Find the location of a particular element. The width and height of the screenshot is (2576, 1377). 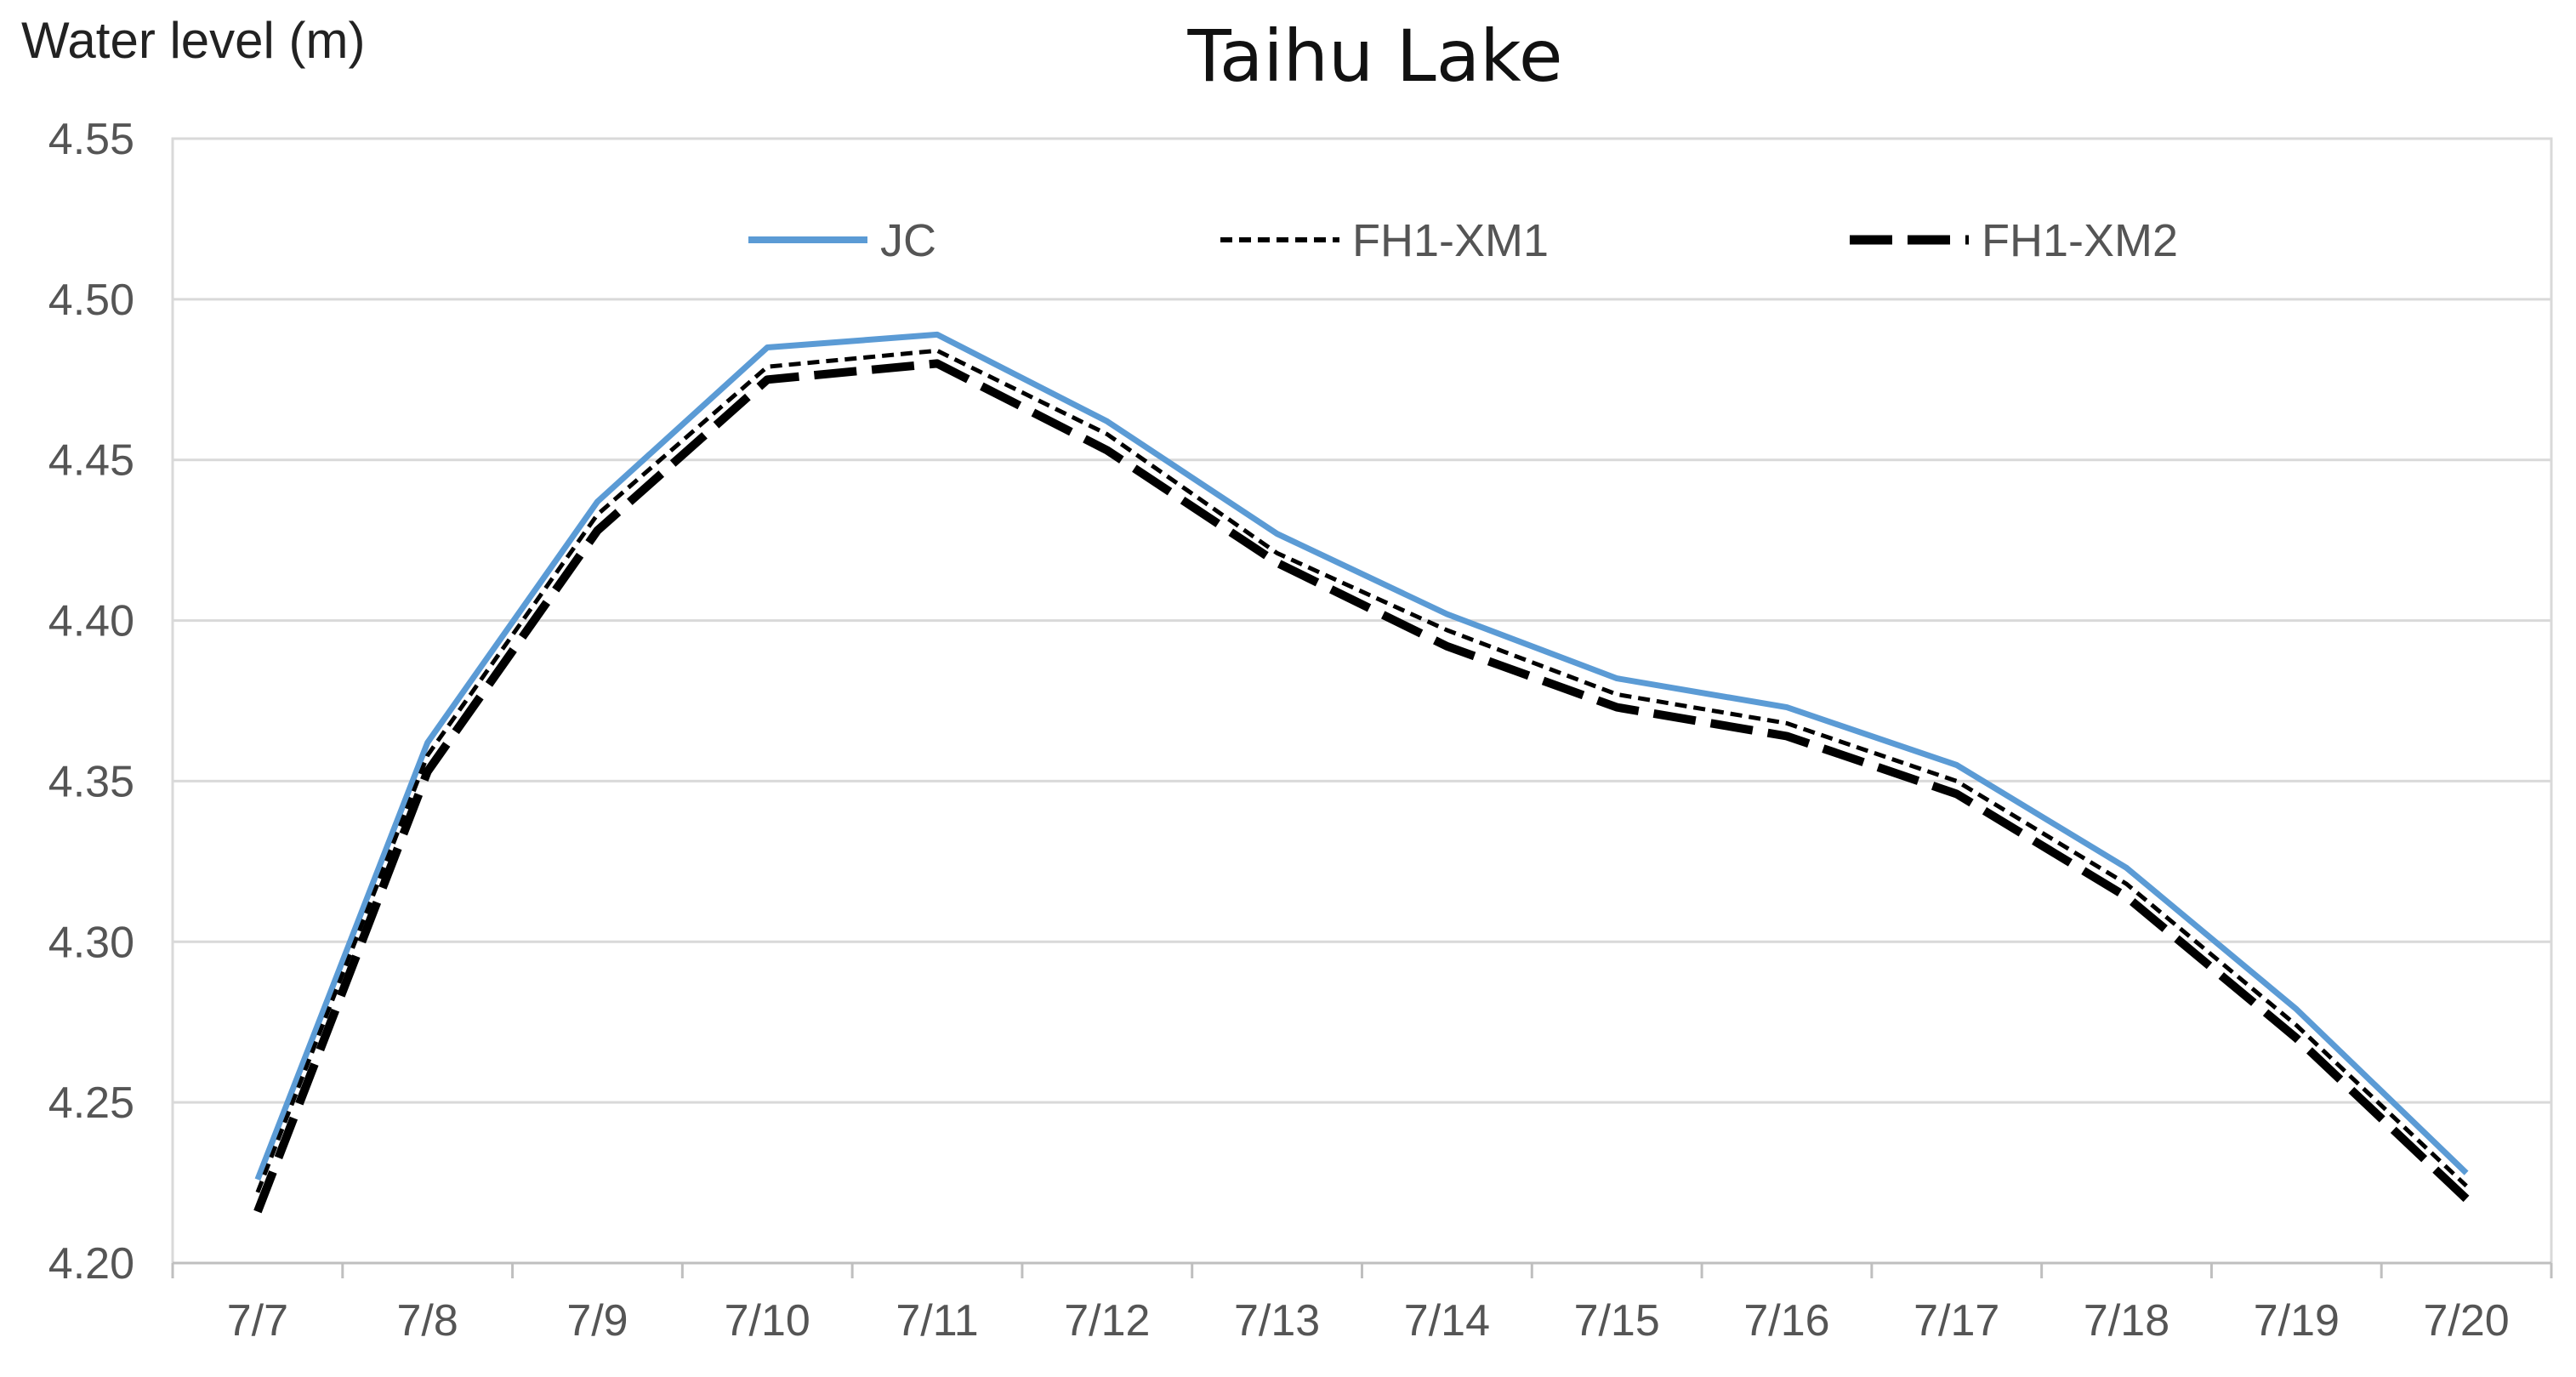

x-tick-label-7-17: 7/17 is located at coordinates (1956, 1321).